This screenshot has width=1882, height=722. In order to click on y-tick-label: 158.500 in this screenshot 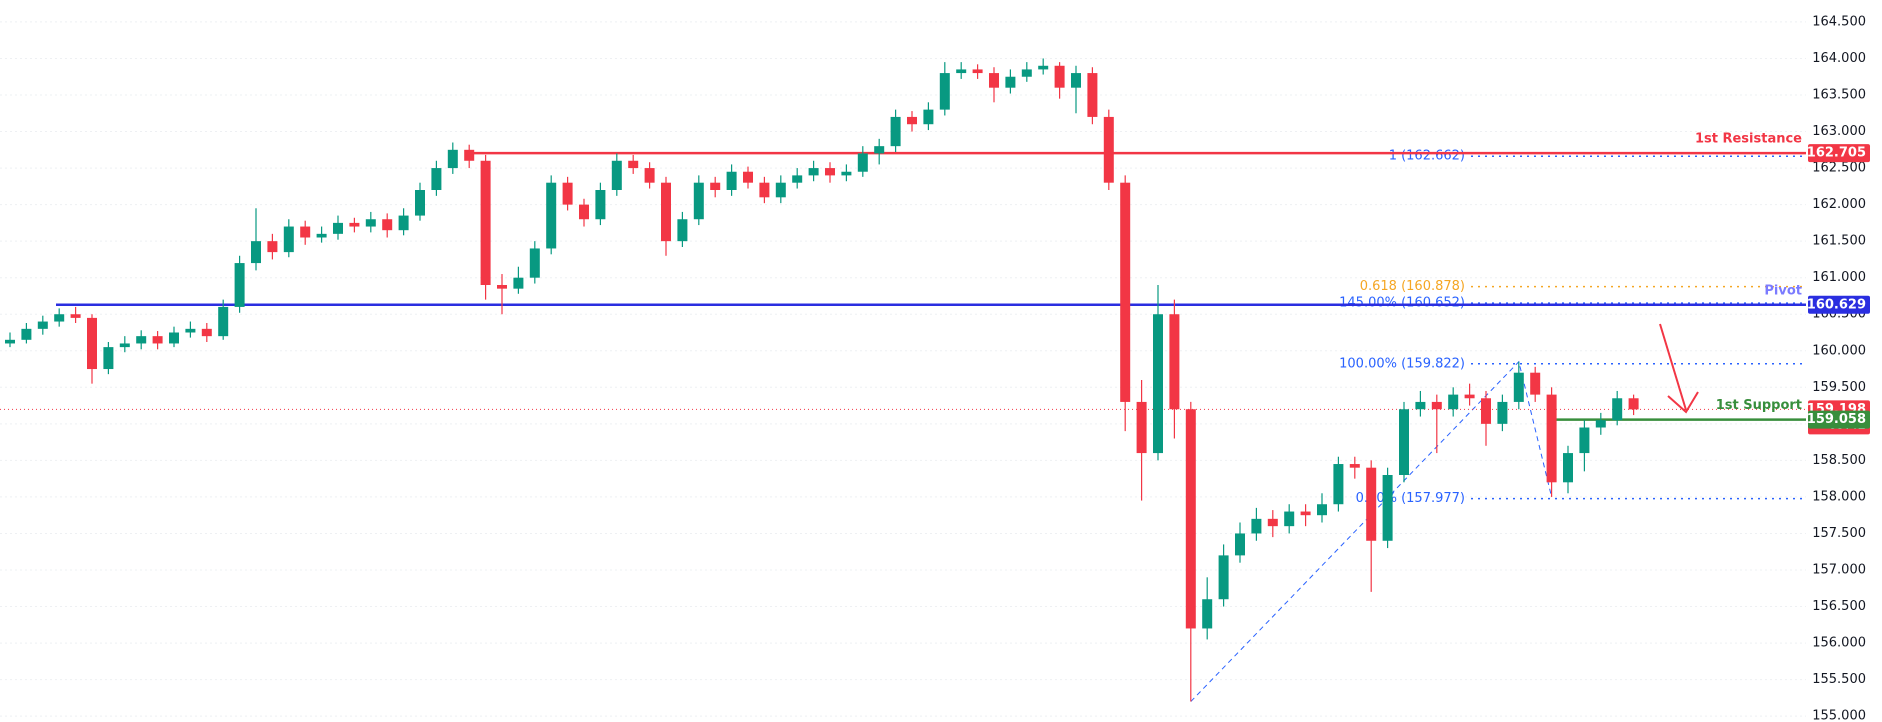, I will do `click(1839, 460)`.